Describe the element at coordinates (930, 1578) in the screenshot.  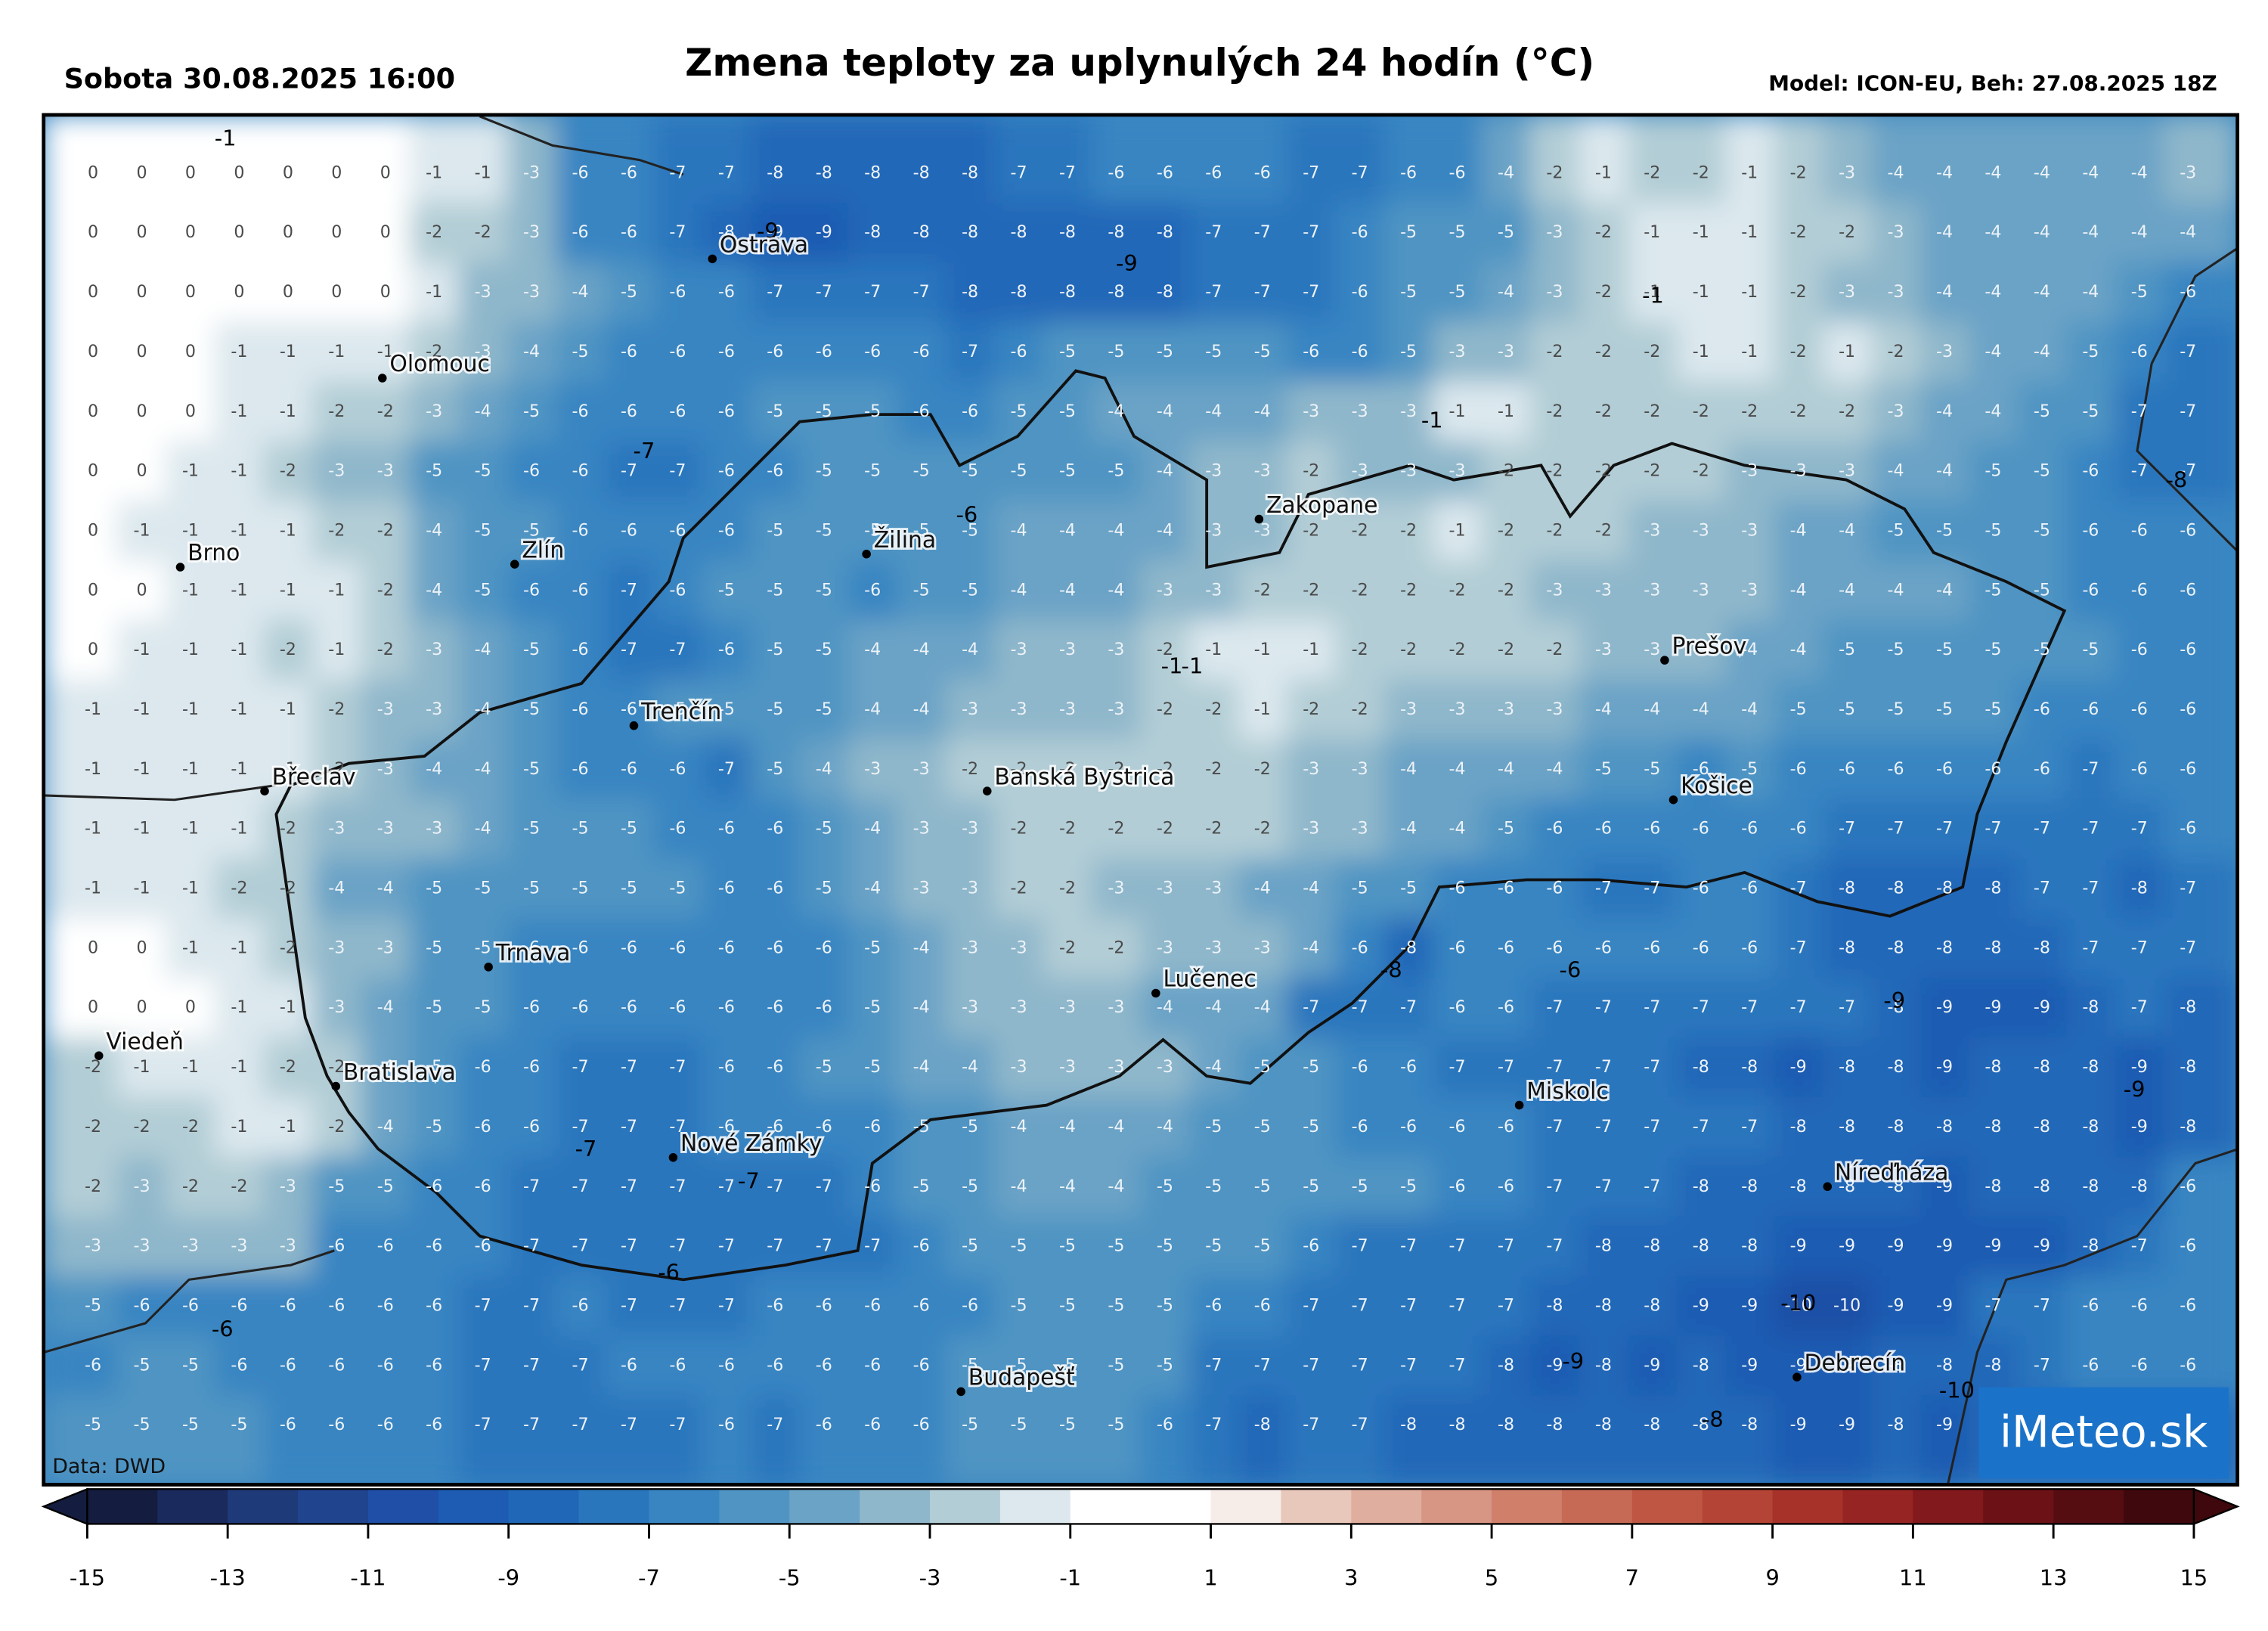
I see `colorbar-tick-label: -3` at that location.